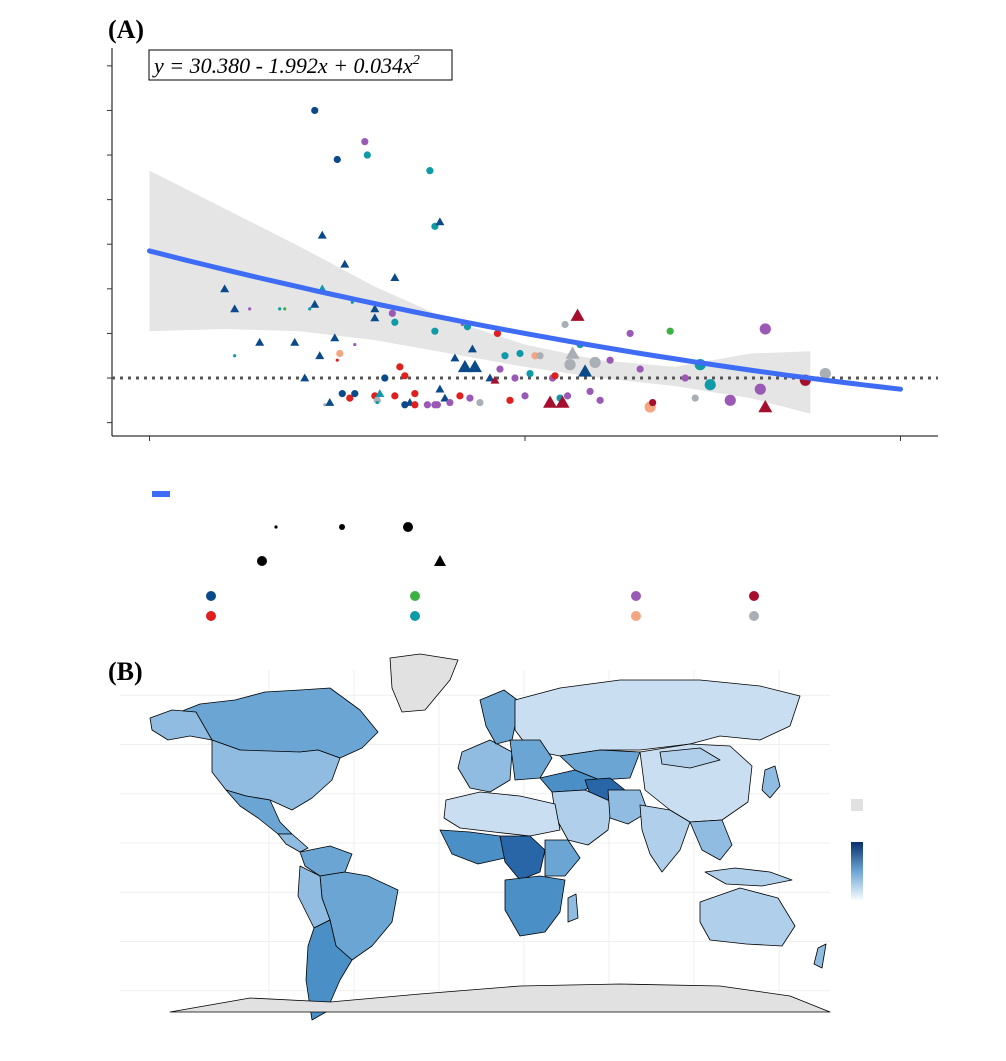 The height and width of the screenshot is (1061, 1006). What do you see at coordinates (711, 840) in the screenshot?
I see `country-southeast-asia` at bounding box center [711, 840].